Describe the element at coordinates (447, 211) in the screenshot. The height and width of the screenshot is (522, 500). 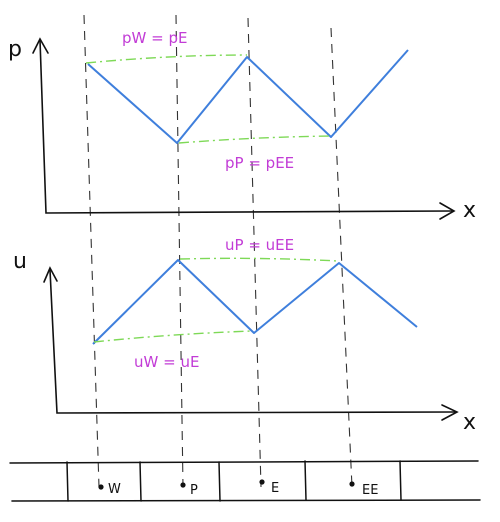
I see `pressure-x-arrowhead` at that location.